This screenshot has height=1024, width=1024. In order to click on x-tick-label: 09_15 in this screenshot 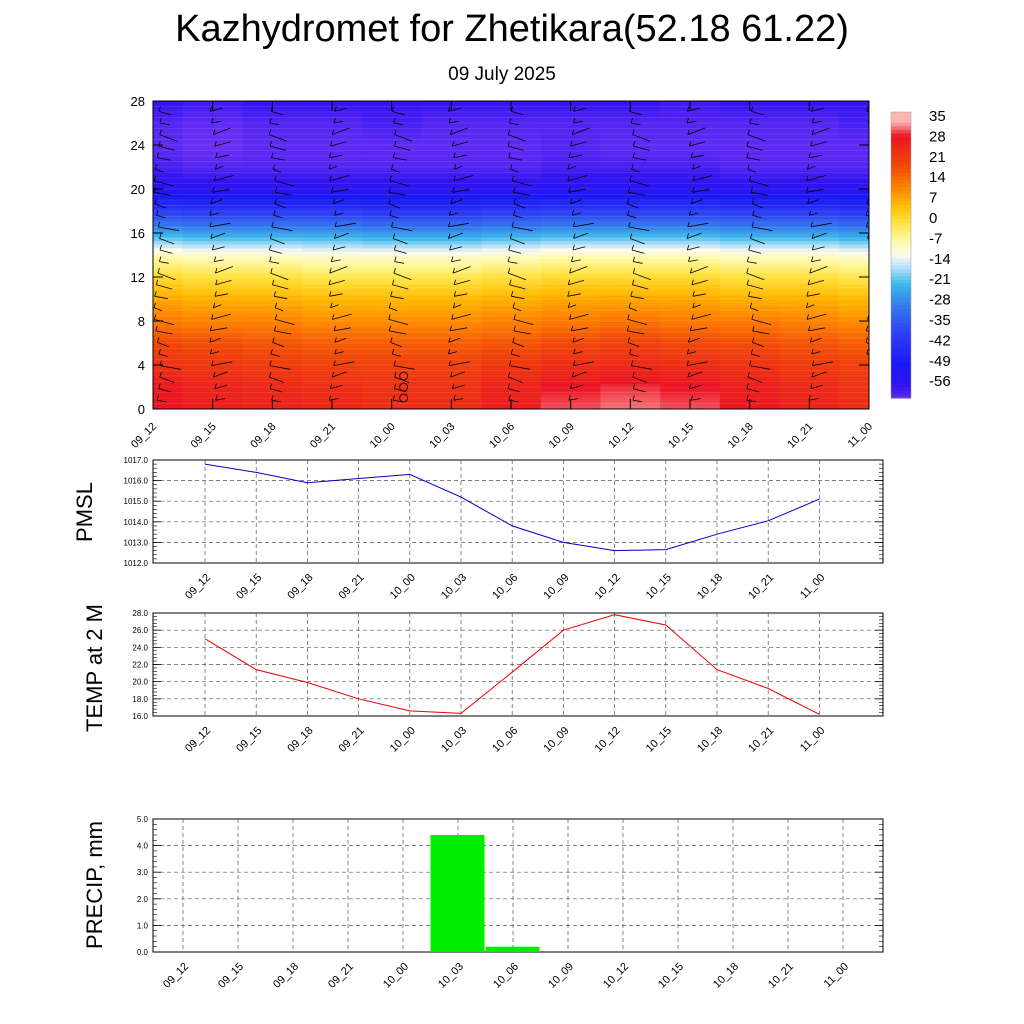, I will do `click(204, 436)`.